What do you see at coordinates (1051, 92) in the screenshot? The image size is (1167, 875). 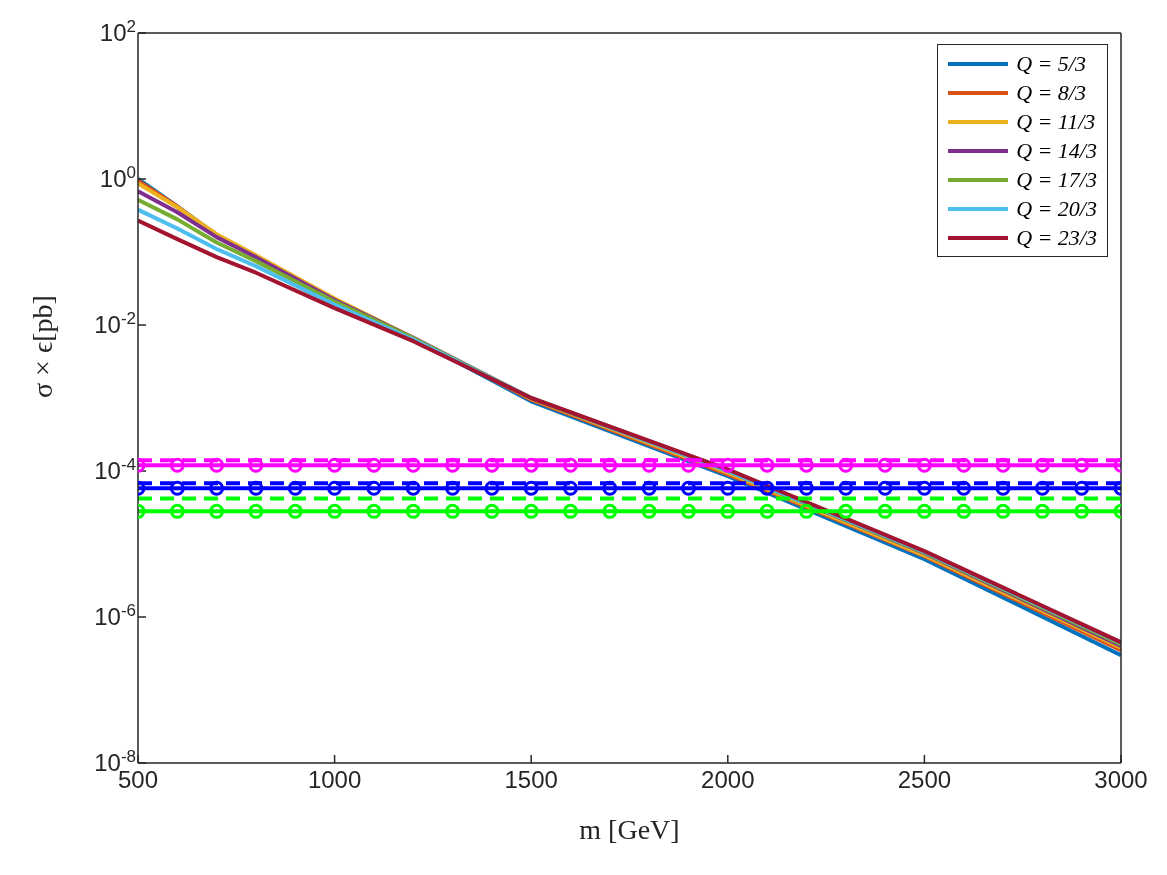 I see `legend-label: Q = 8/3` at bounding box center [1051, 92].